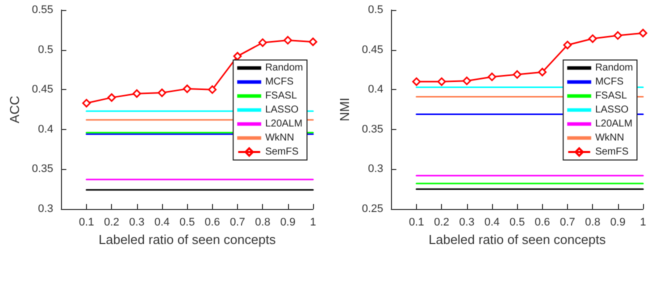 This screenshot has width=651, height=284. Describe the element at coordinates (43, 10) in the screenshot. I see `y-tick-label: 0.55` at that location.